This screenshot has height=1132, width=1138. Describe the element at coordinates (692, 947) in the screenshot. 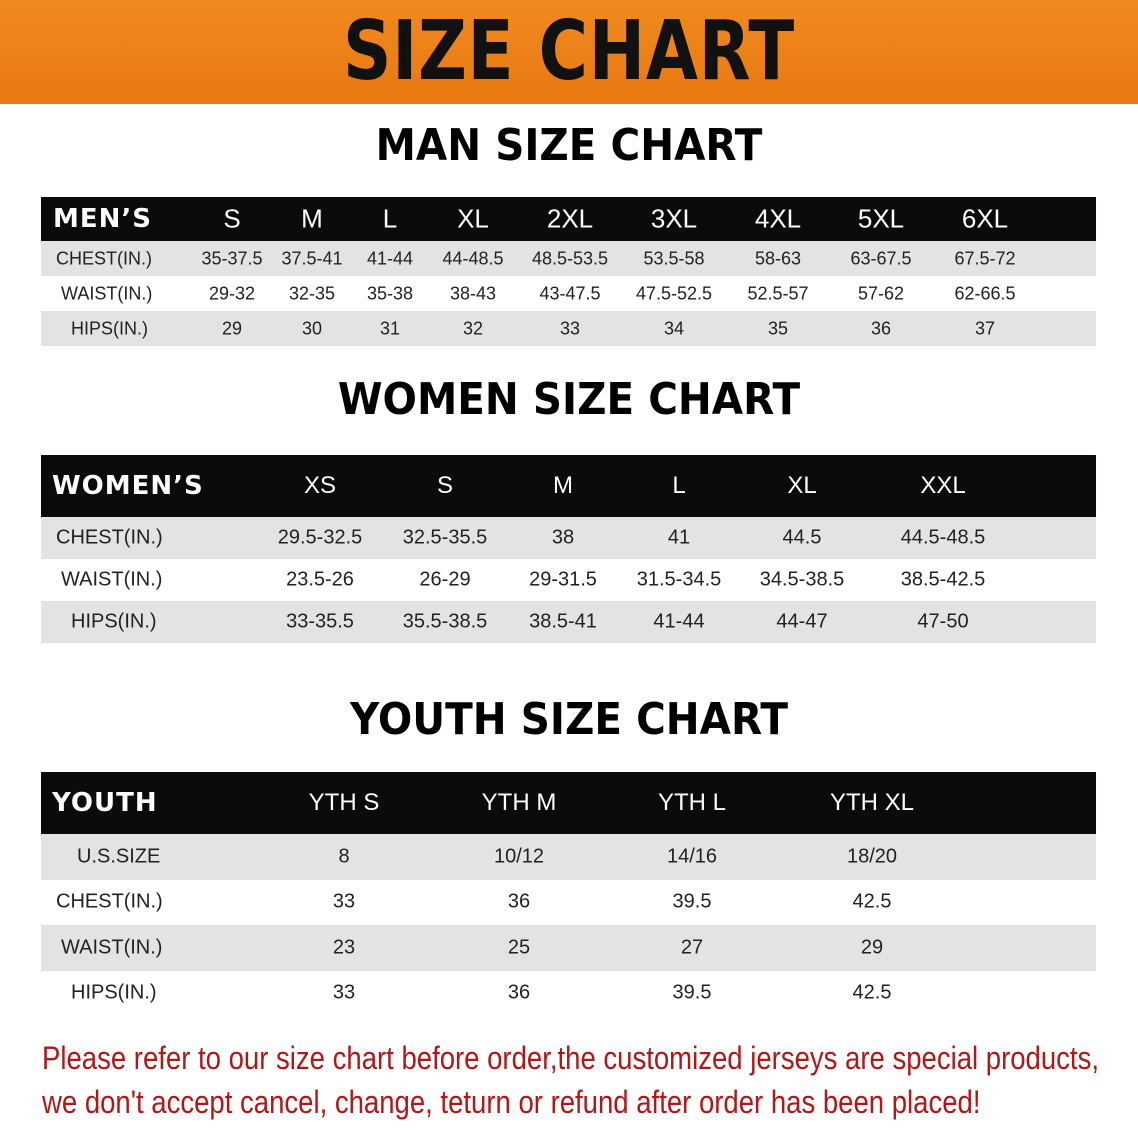

I see `table-cell: 27` at that location.